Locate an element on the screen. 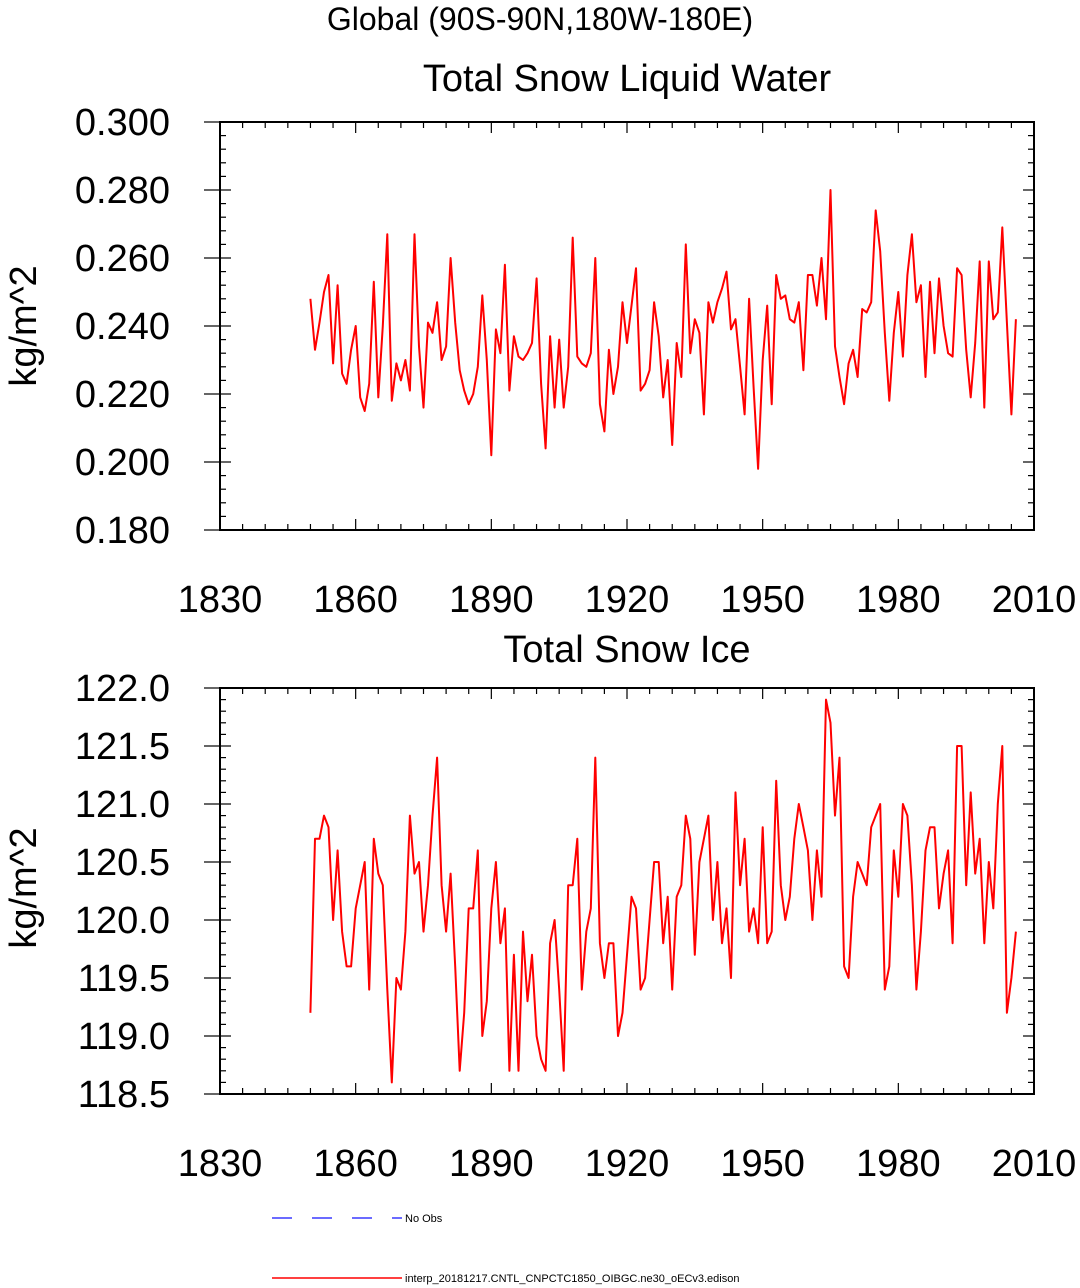  series-line is located at coordinates (663, 329).